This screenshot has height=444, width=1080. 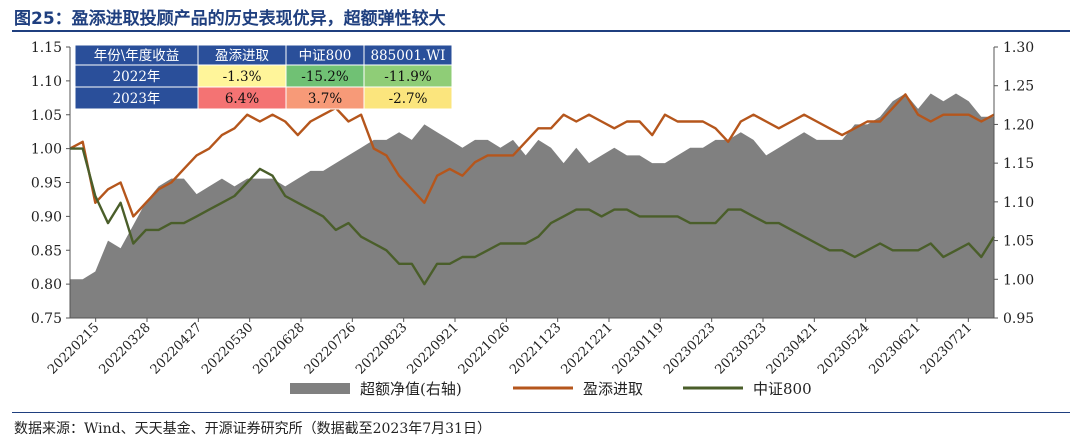 I want to click on x-tick-label: 20220530, so click(x=227, y=348).